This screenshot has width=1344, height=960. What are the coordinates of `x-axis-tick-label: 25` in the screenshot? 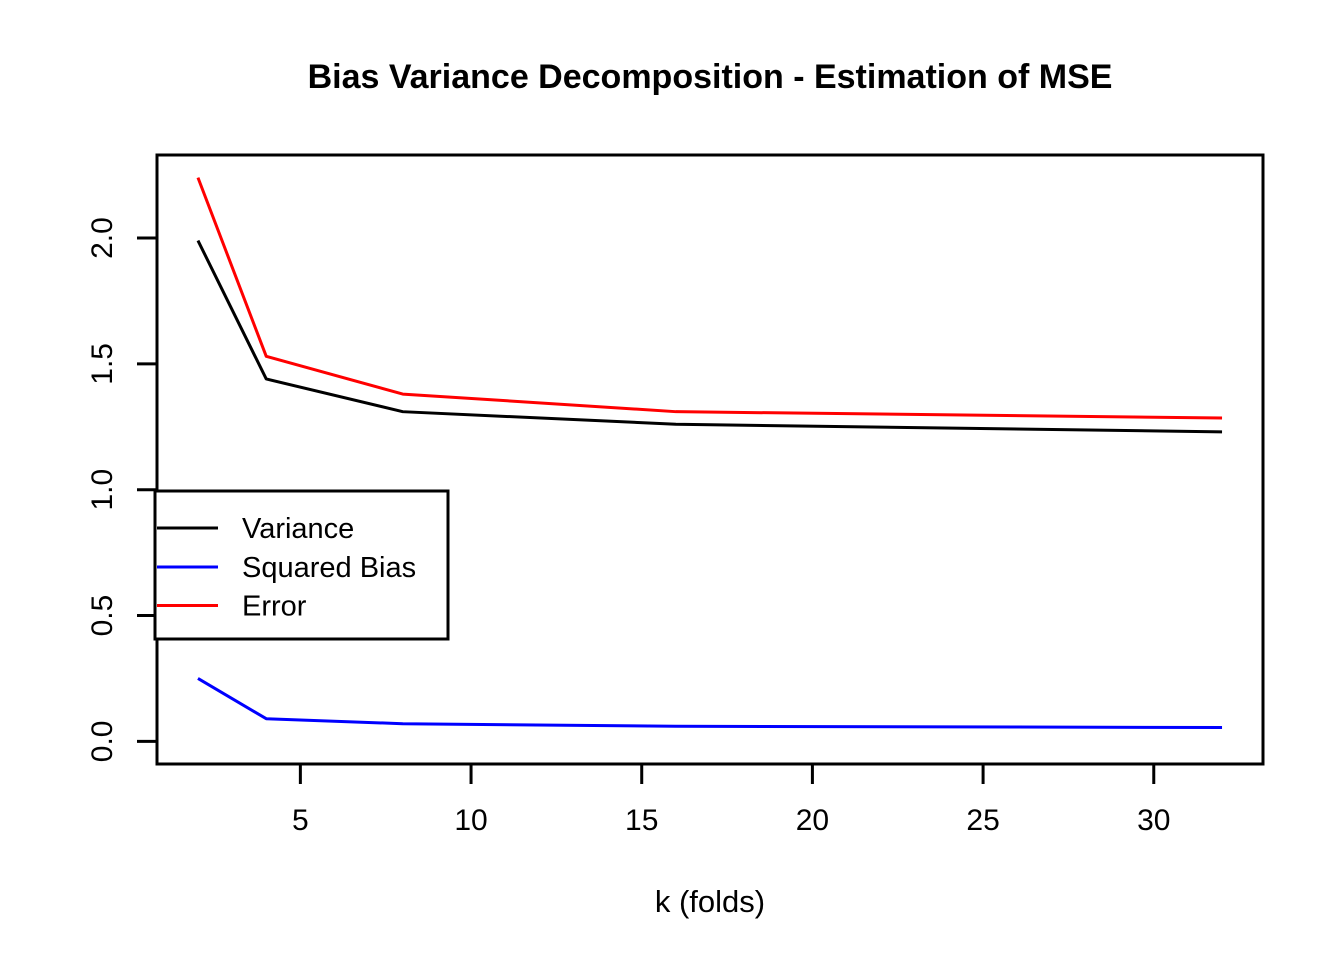 It's located at (982, 820).